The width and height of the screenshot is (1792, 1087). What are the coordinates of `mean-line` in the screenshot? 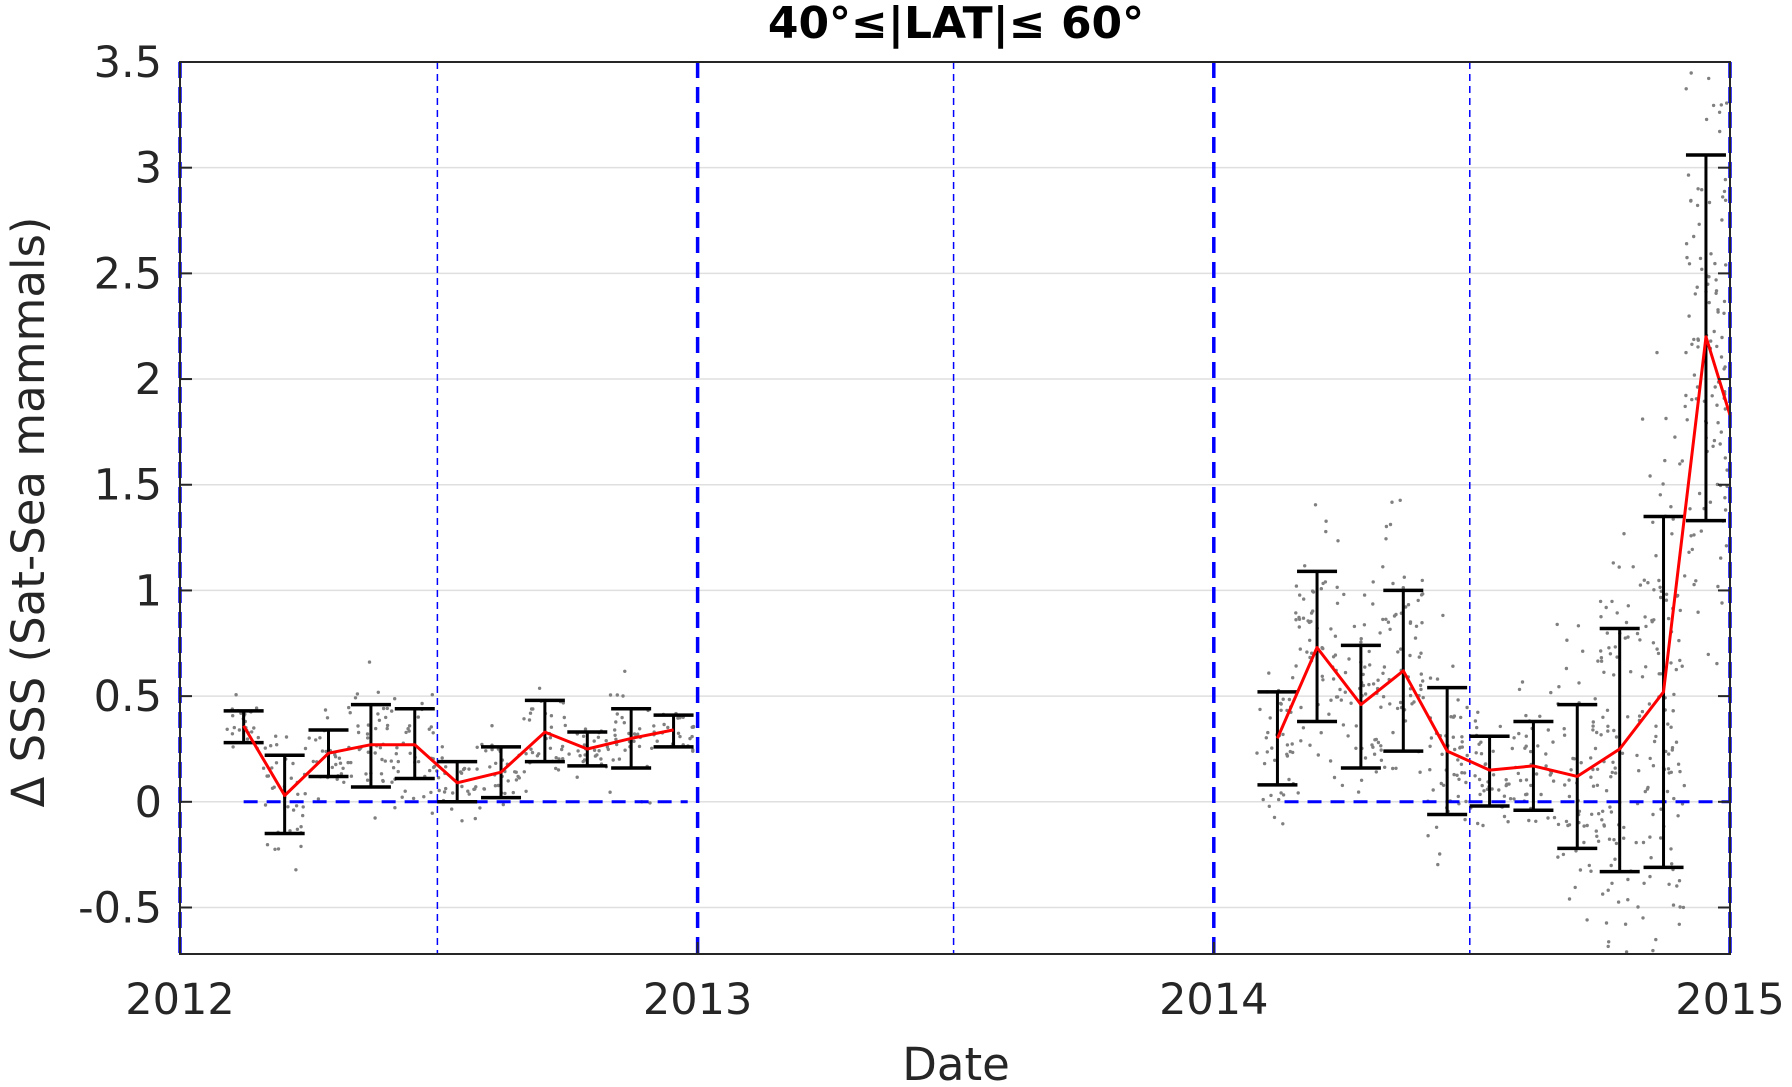 It's located at (1504, 556).